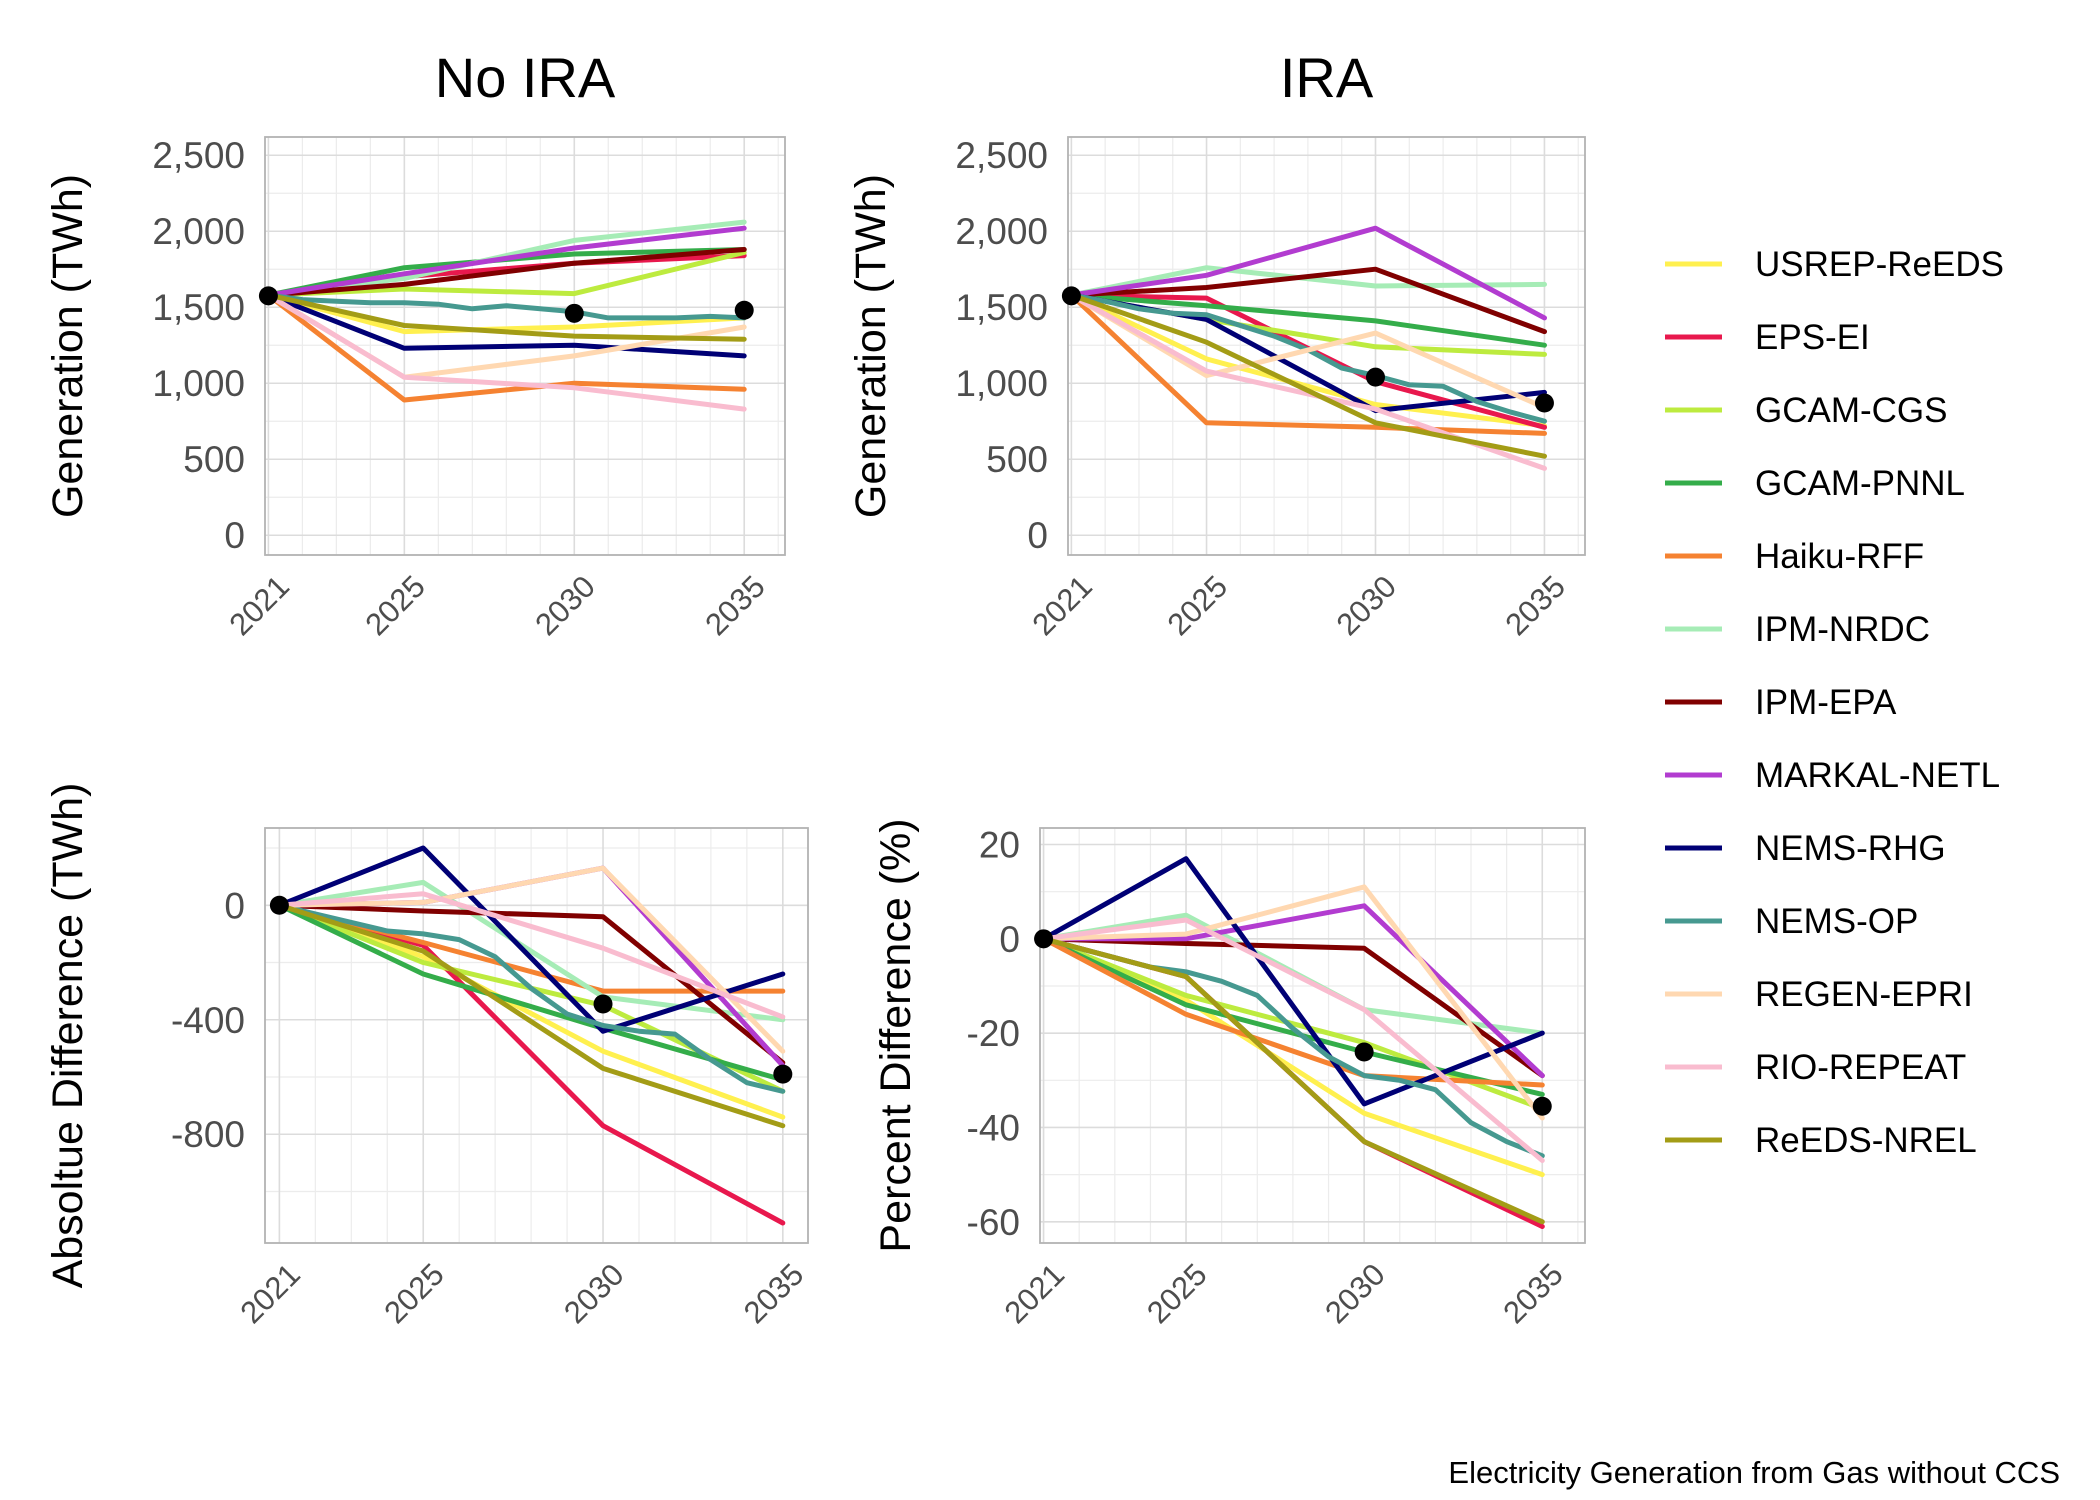  I want to click on y-axis-label: Absoltue Difference (TWh), so click(68, 1036).